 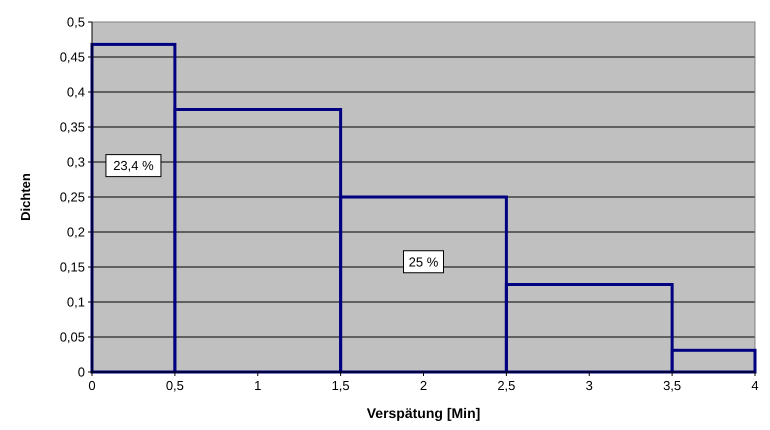 I want to click on x-tick-label: 3, so click(x=589, y=385).